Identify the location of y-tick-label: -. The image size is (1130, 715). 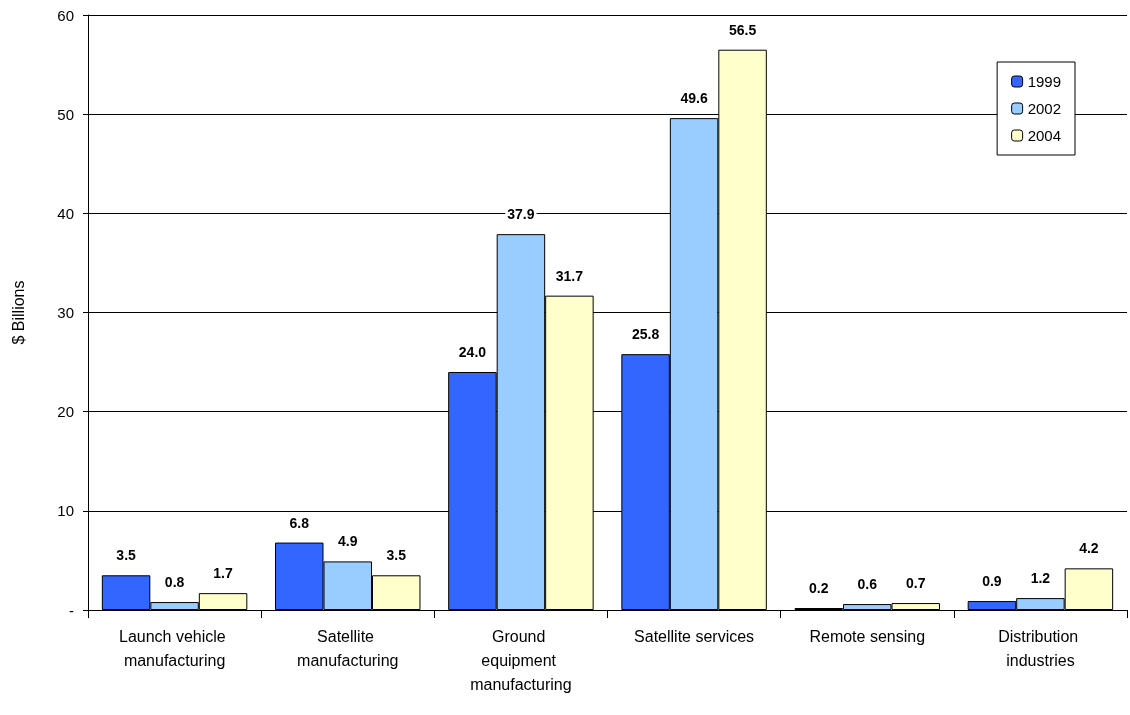
(71, 610).